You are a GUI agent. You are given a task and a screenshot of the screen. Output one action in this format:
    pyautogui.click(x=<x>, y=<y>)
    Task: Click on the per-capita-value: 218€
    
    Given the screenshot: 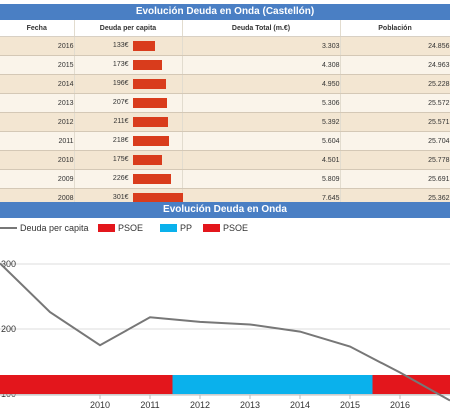 What is the action you would take?
    pyautogui.click(x=120, y=140)
    